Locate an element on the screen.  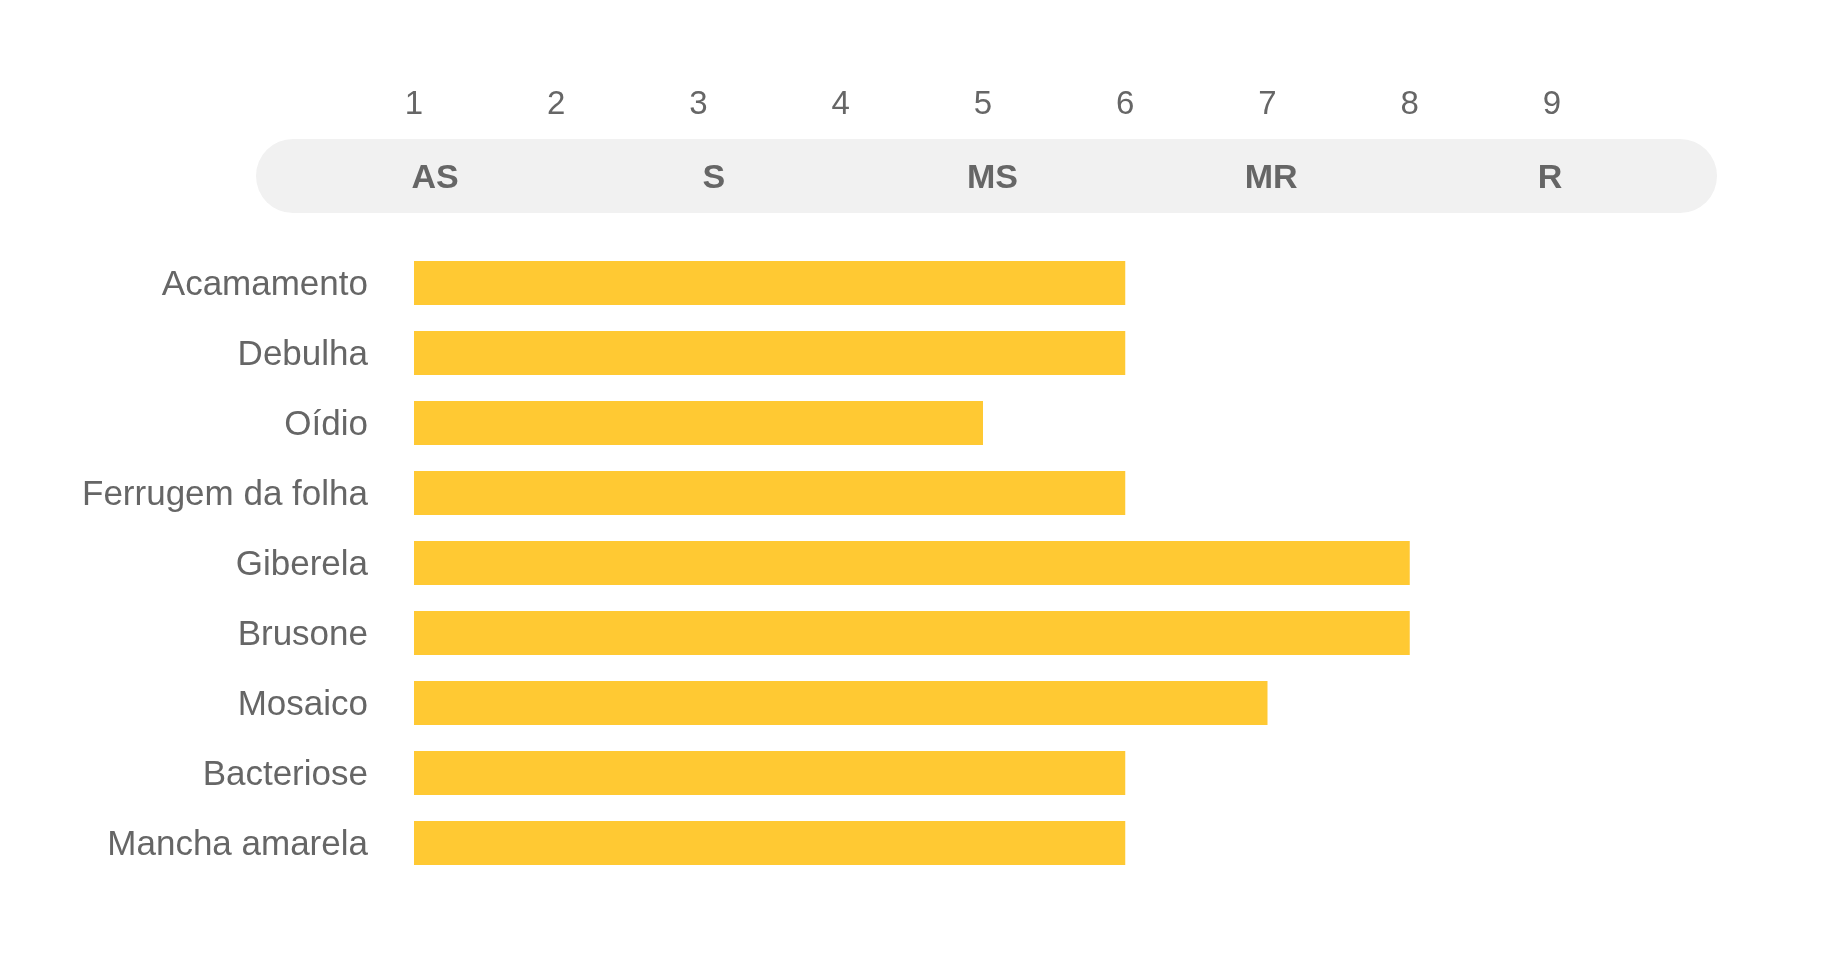
x-tick-label: 3 is located at coordinates (698, 102).